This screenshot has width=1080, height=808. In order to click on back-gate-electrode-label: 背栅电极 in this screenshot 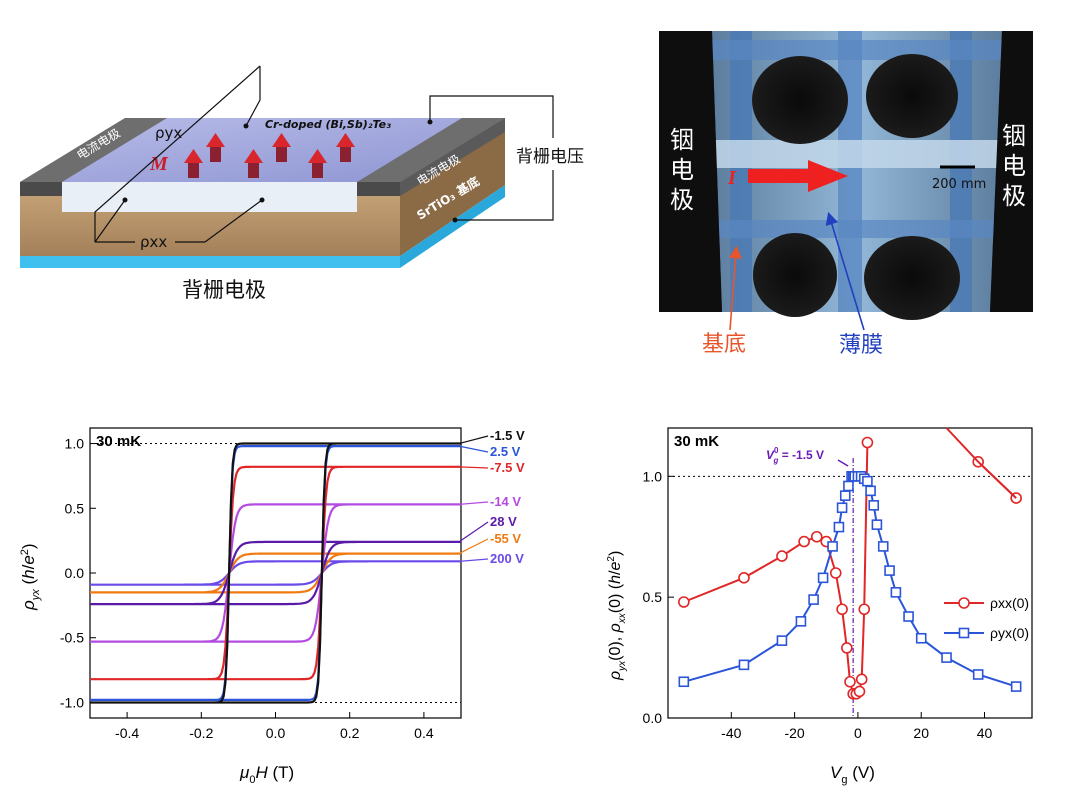, I will do `click(224, 290)`.